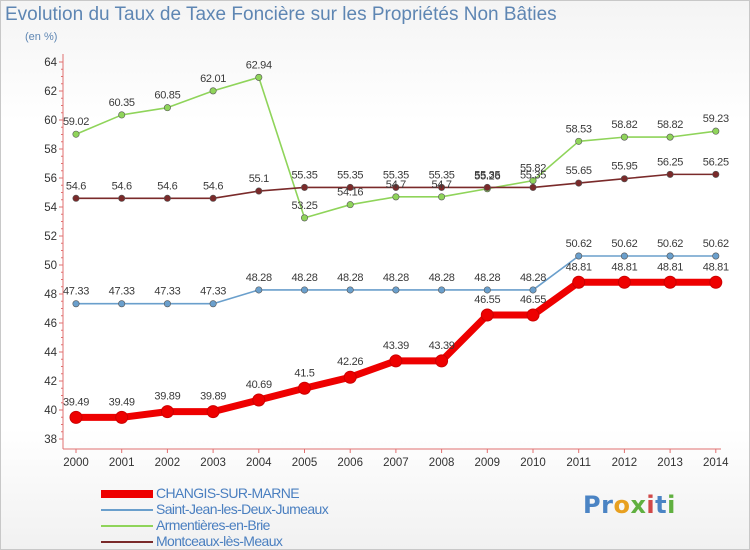  What do you see at coordinates (50, 353) in the screenshot?
I see `y-tick-label: 44` at bounding box center [50, 353].